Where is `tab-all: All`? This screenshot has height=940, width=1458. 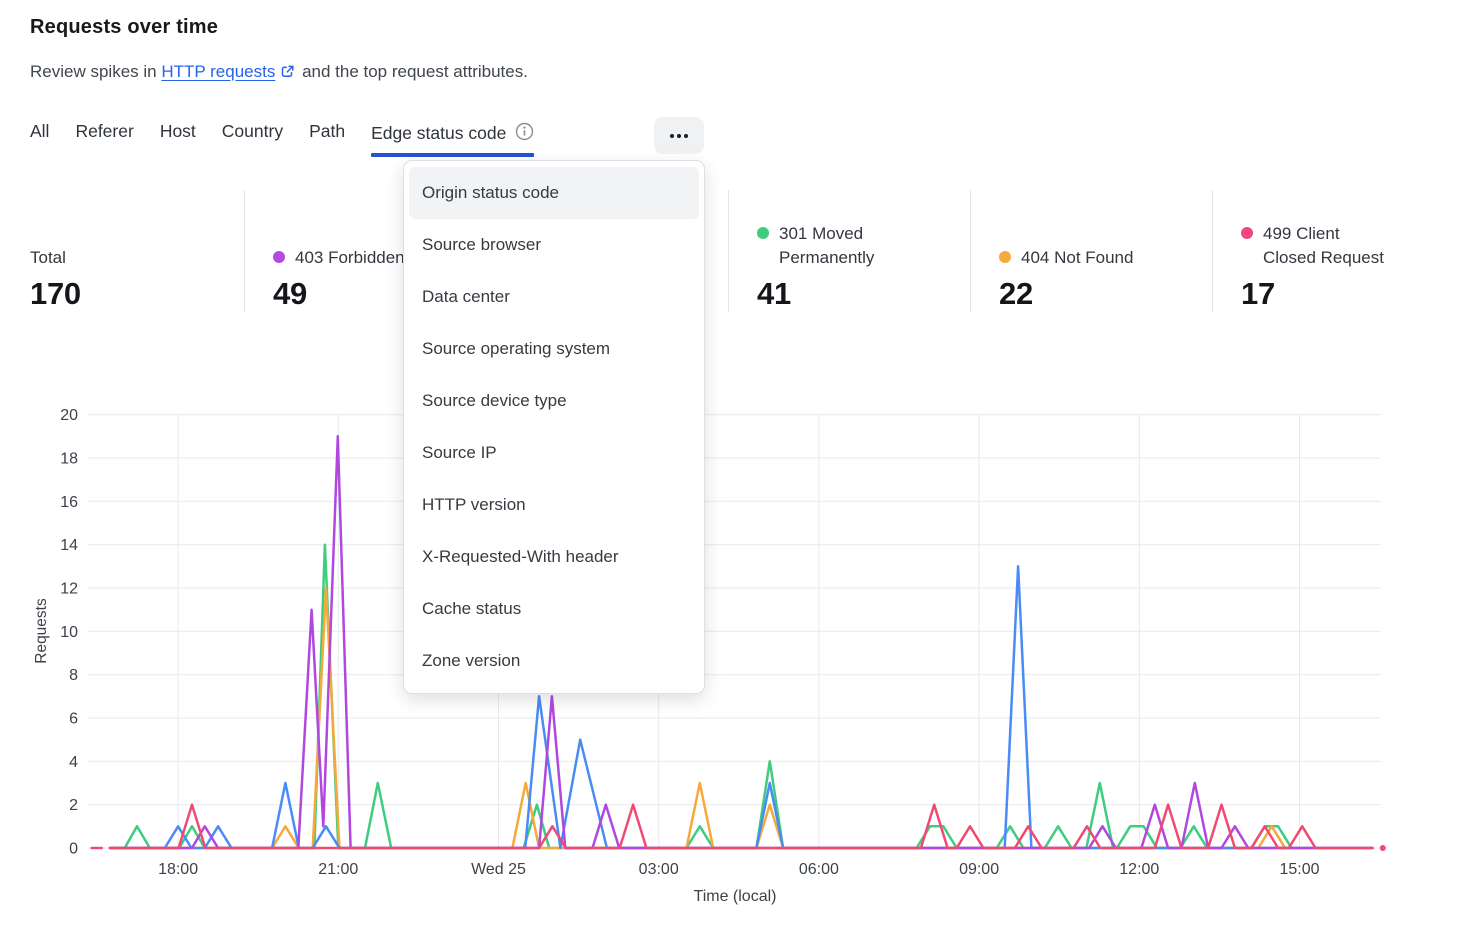 tab-all: All is located at coordinates (39, 137).